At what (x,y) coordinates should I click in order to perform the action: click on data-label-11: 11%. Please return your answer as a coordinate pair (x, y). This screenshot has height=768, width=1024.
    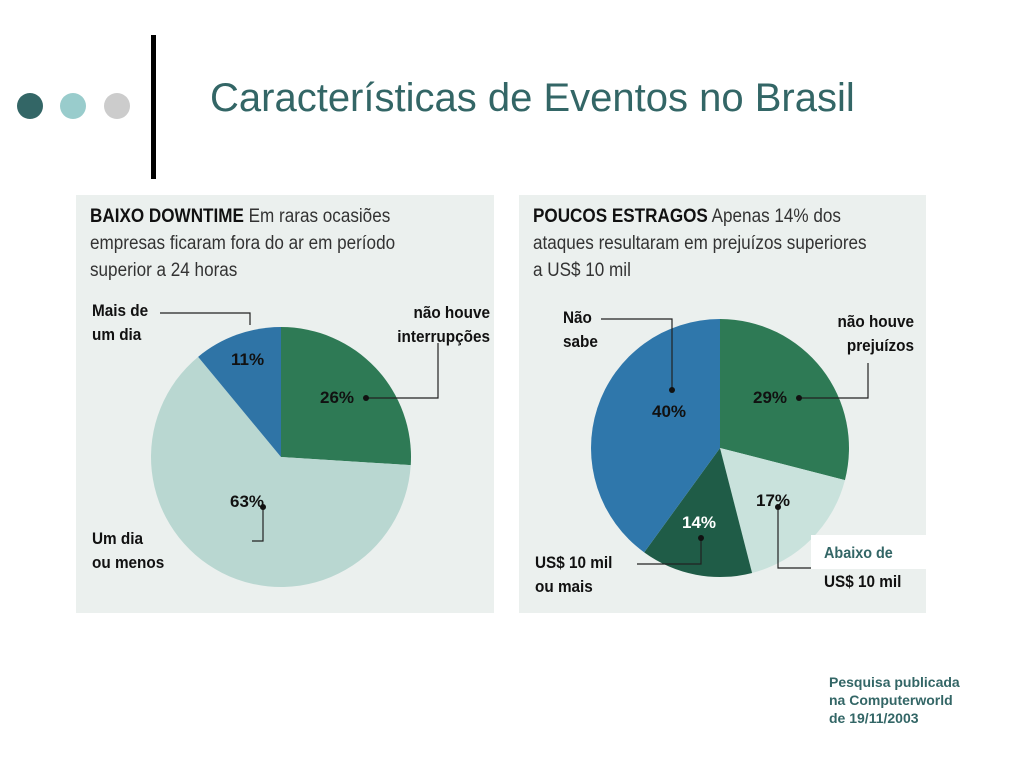
    Looking at the image, I should click on (248, 359).